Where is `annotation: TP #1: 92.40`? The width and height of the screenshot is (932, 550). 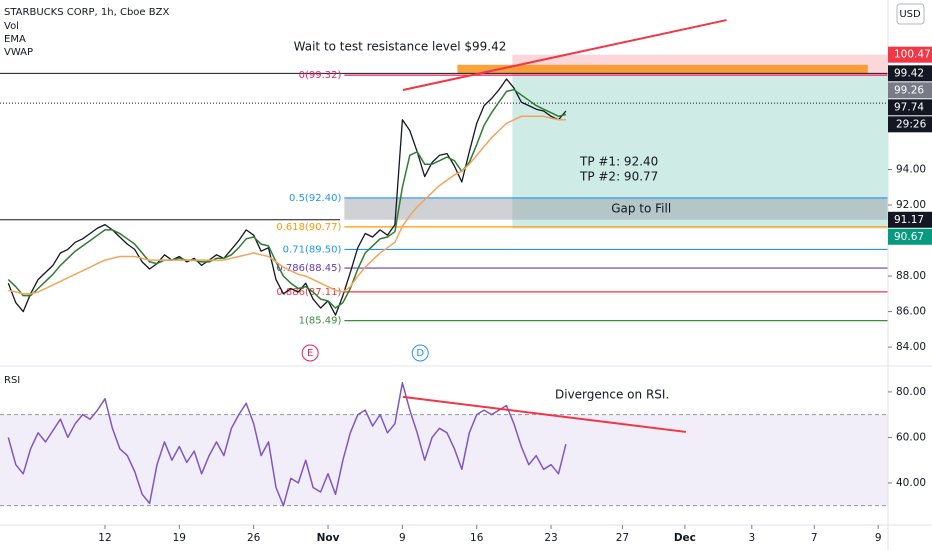
annotation: TP #1: 92.40 is located at coordinates (618, 162).